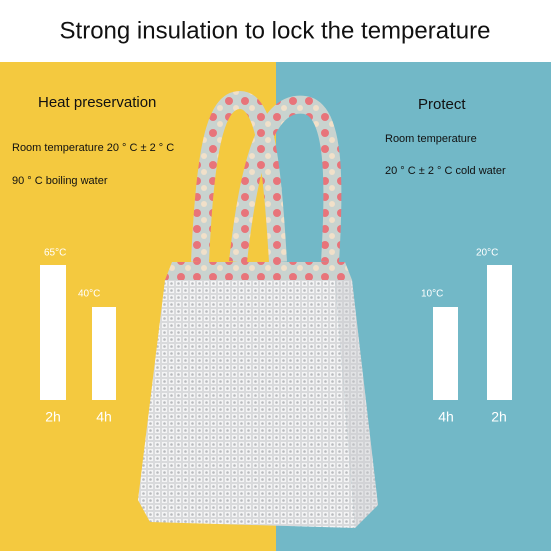 The image size is (551, 551). Describe the element at coordinates (55, 253) in the screenshot. I see `bar-label: 65°C` at that location.